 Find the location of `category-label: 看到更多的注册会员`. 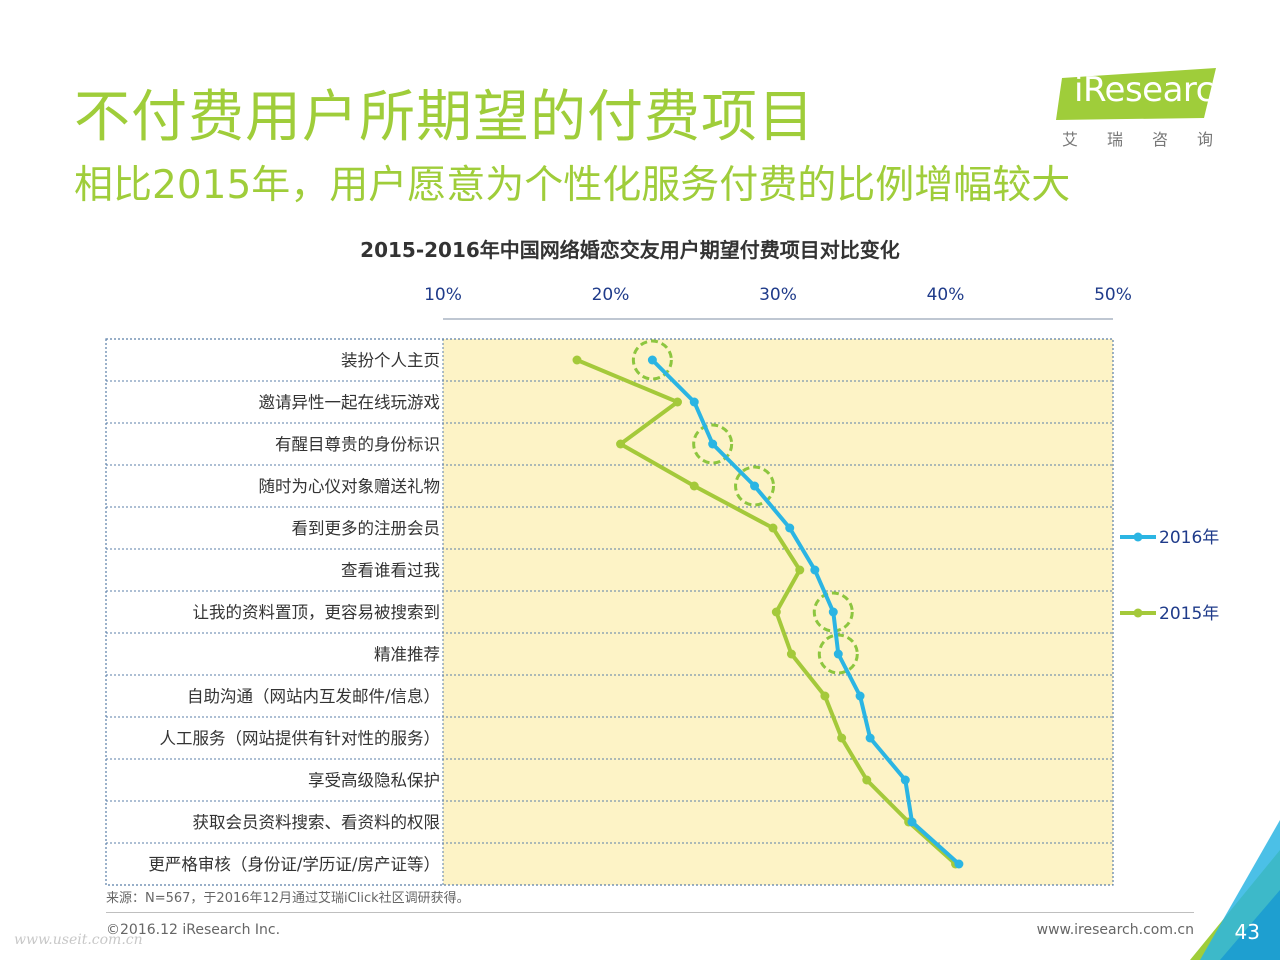

category-label: 看到更多的注册会员 is located at coordinates (366, 528).